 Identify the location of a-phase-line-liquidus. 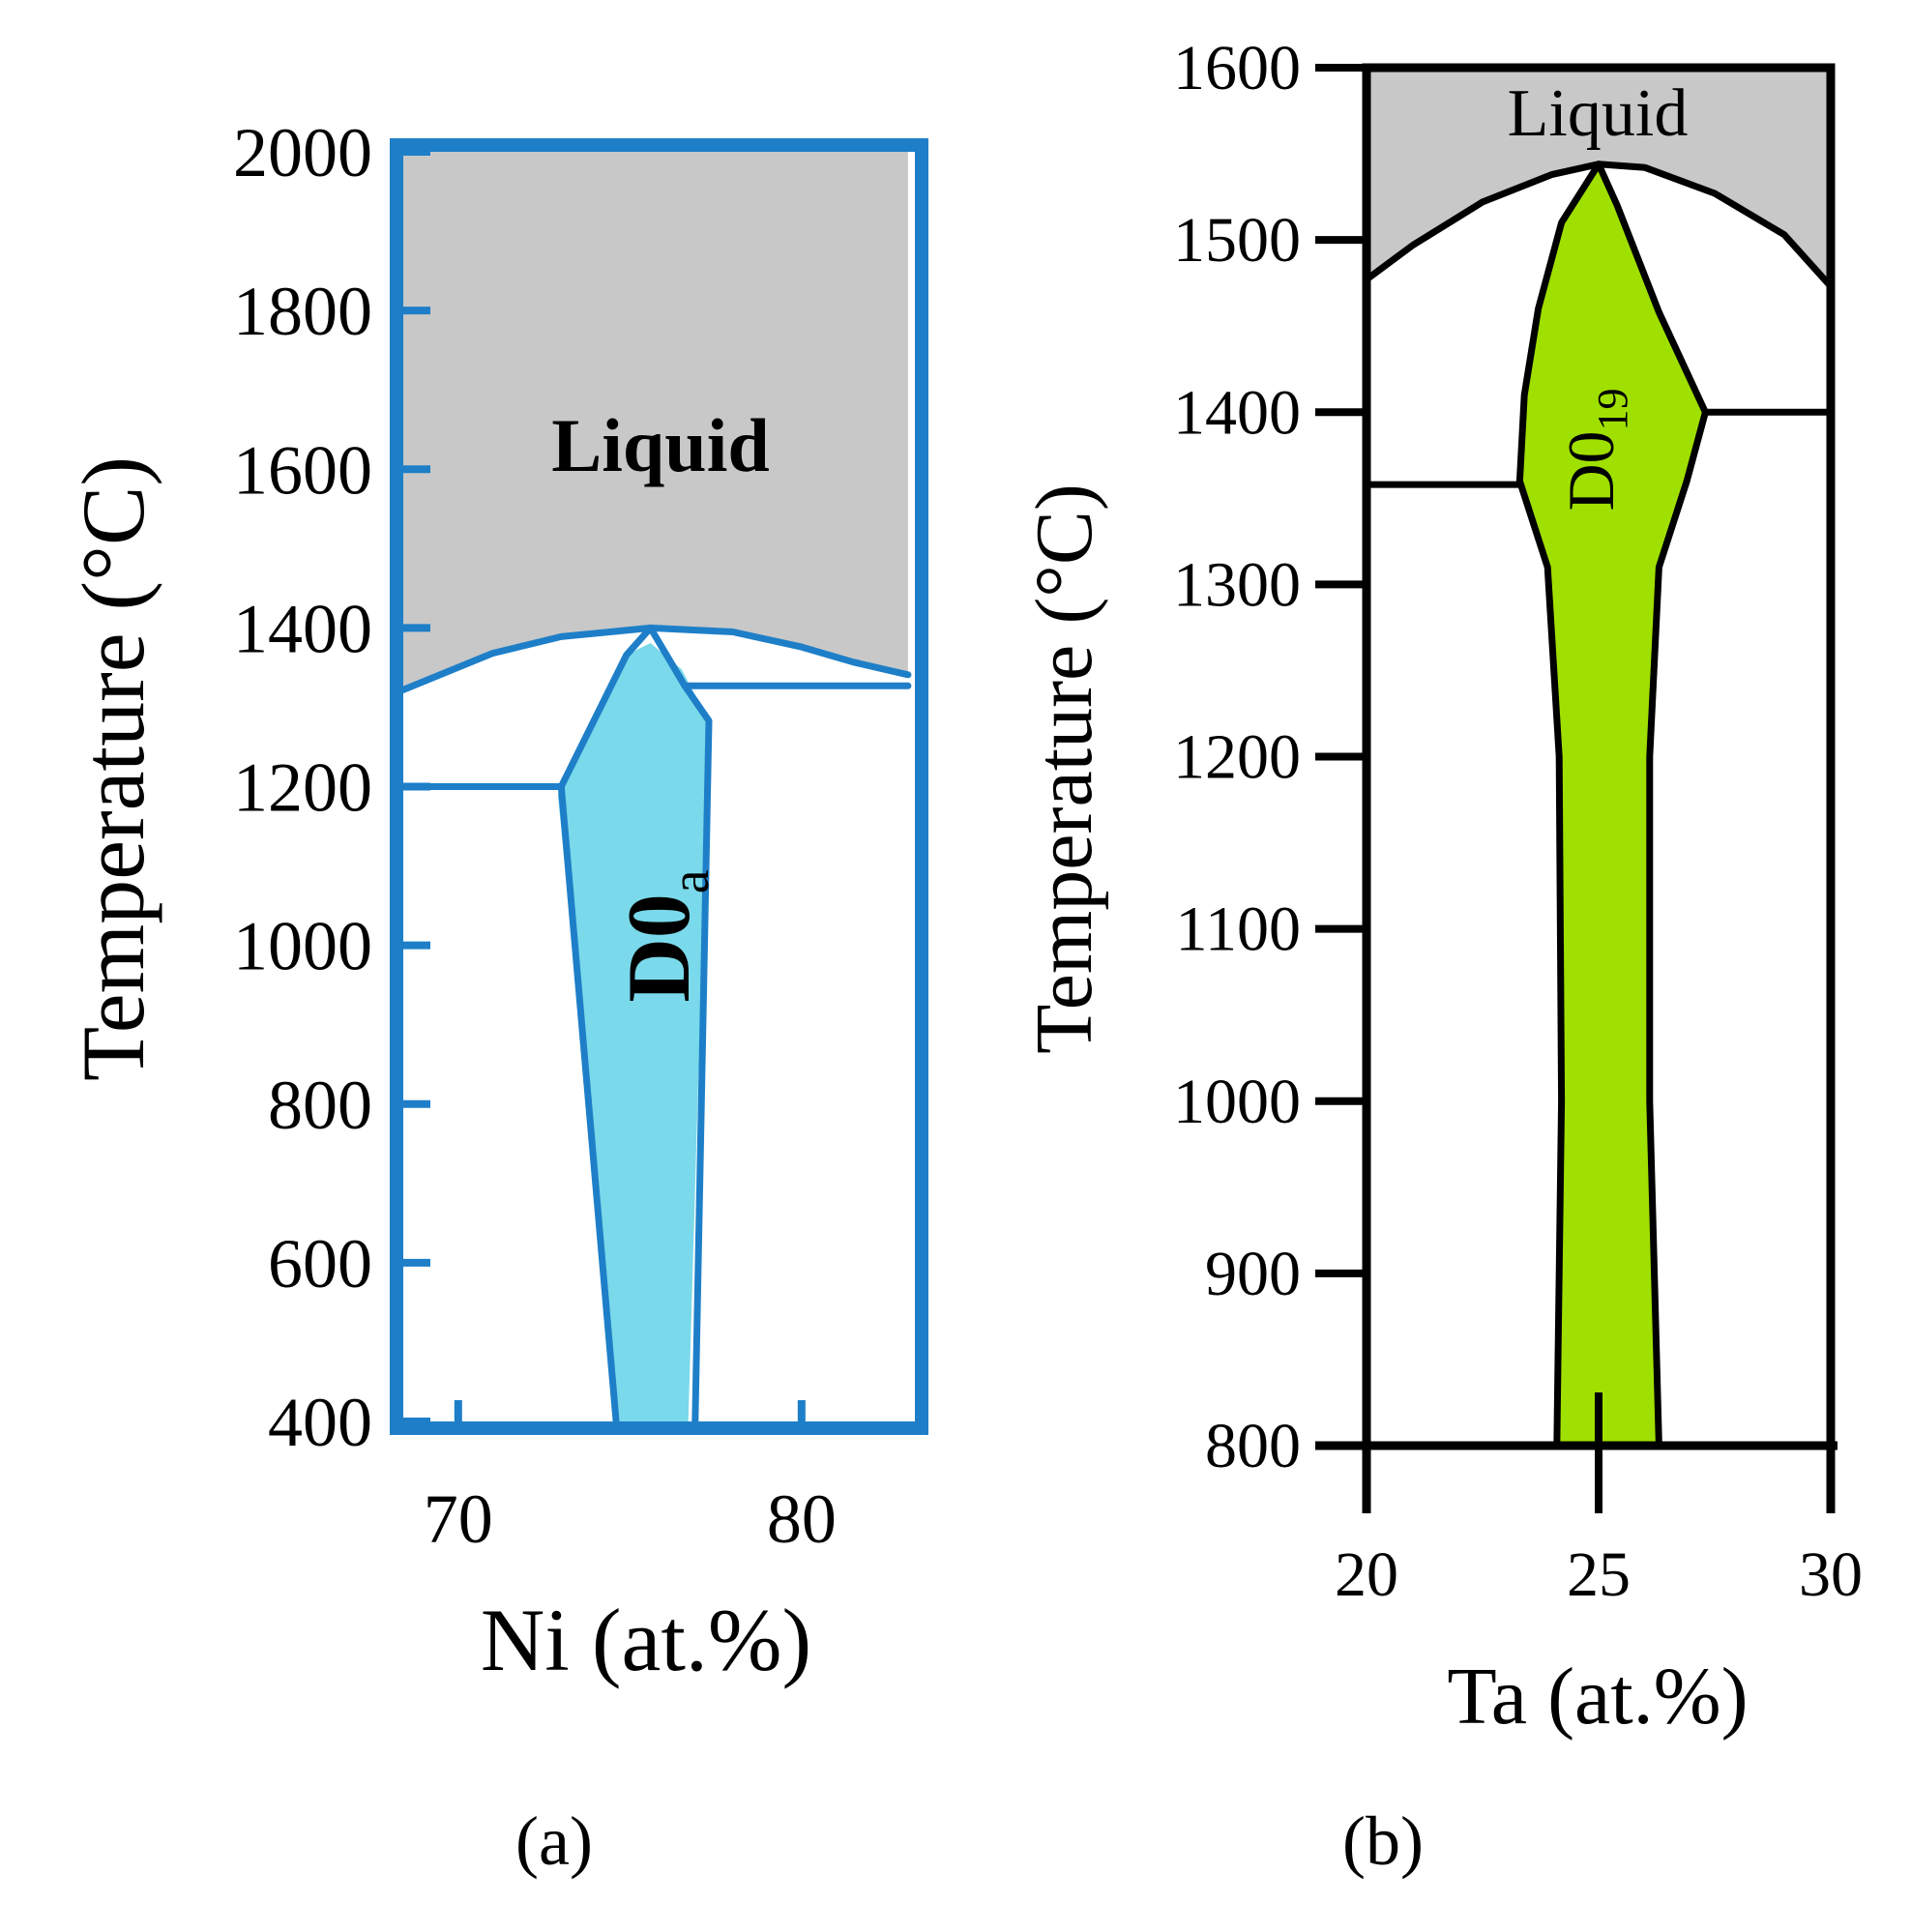
(655, 658).